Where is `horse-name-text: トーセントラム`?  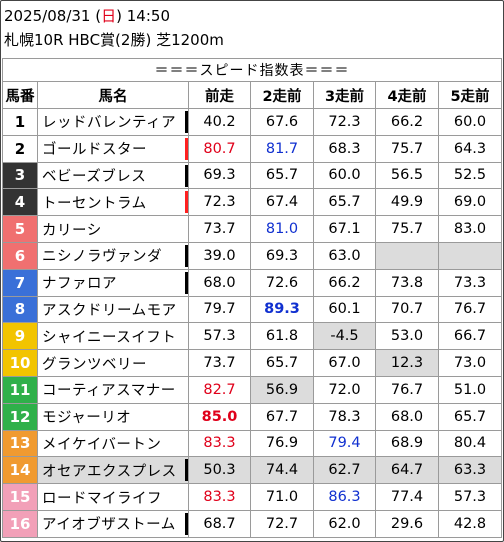 horse-name-text: トーセントラム is located at coordinates (94, 203).